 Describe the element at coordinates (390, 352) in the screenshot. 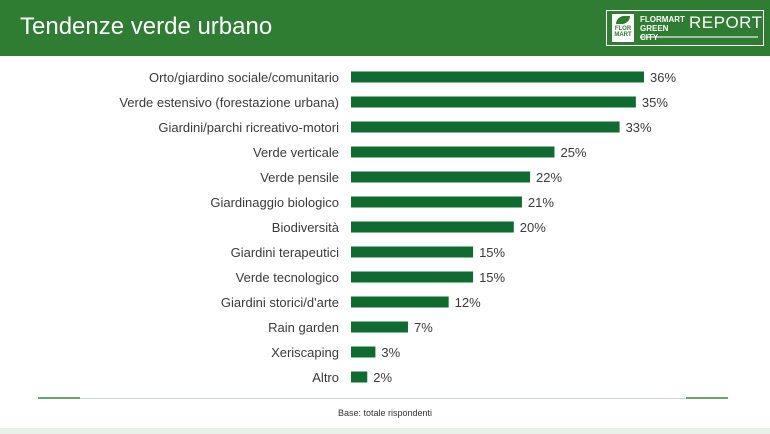

I see `value-label: 3%` at that location.